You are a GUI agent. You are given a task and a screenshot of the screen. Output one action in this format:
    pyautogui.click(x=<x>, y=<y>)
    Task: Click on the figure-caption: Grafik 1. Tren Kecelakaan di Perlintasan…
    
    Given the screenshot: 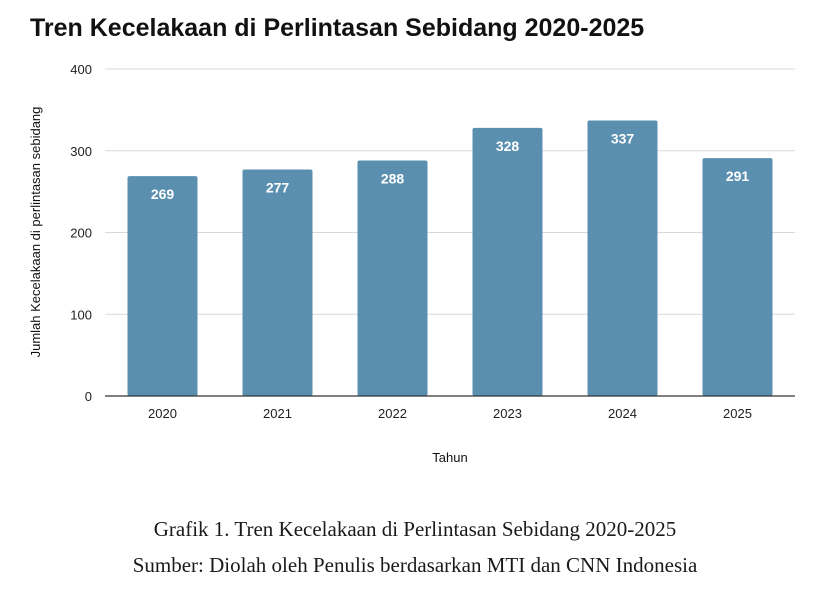 What is the action you would take?
    pyautogui.click(x=415, y=529)
    